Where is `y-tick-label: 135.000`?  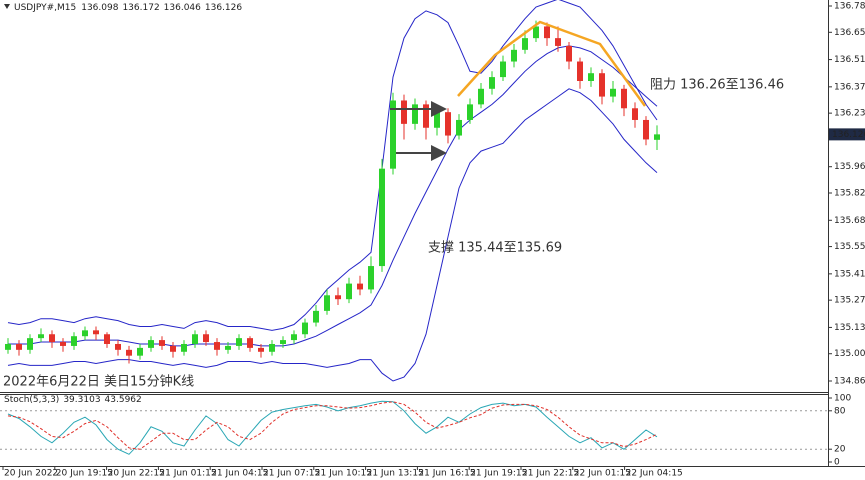
y-tick-label: 135.000 is located at coordinates (849, 354).